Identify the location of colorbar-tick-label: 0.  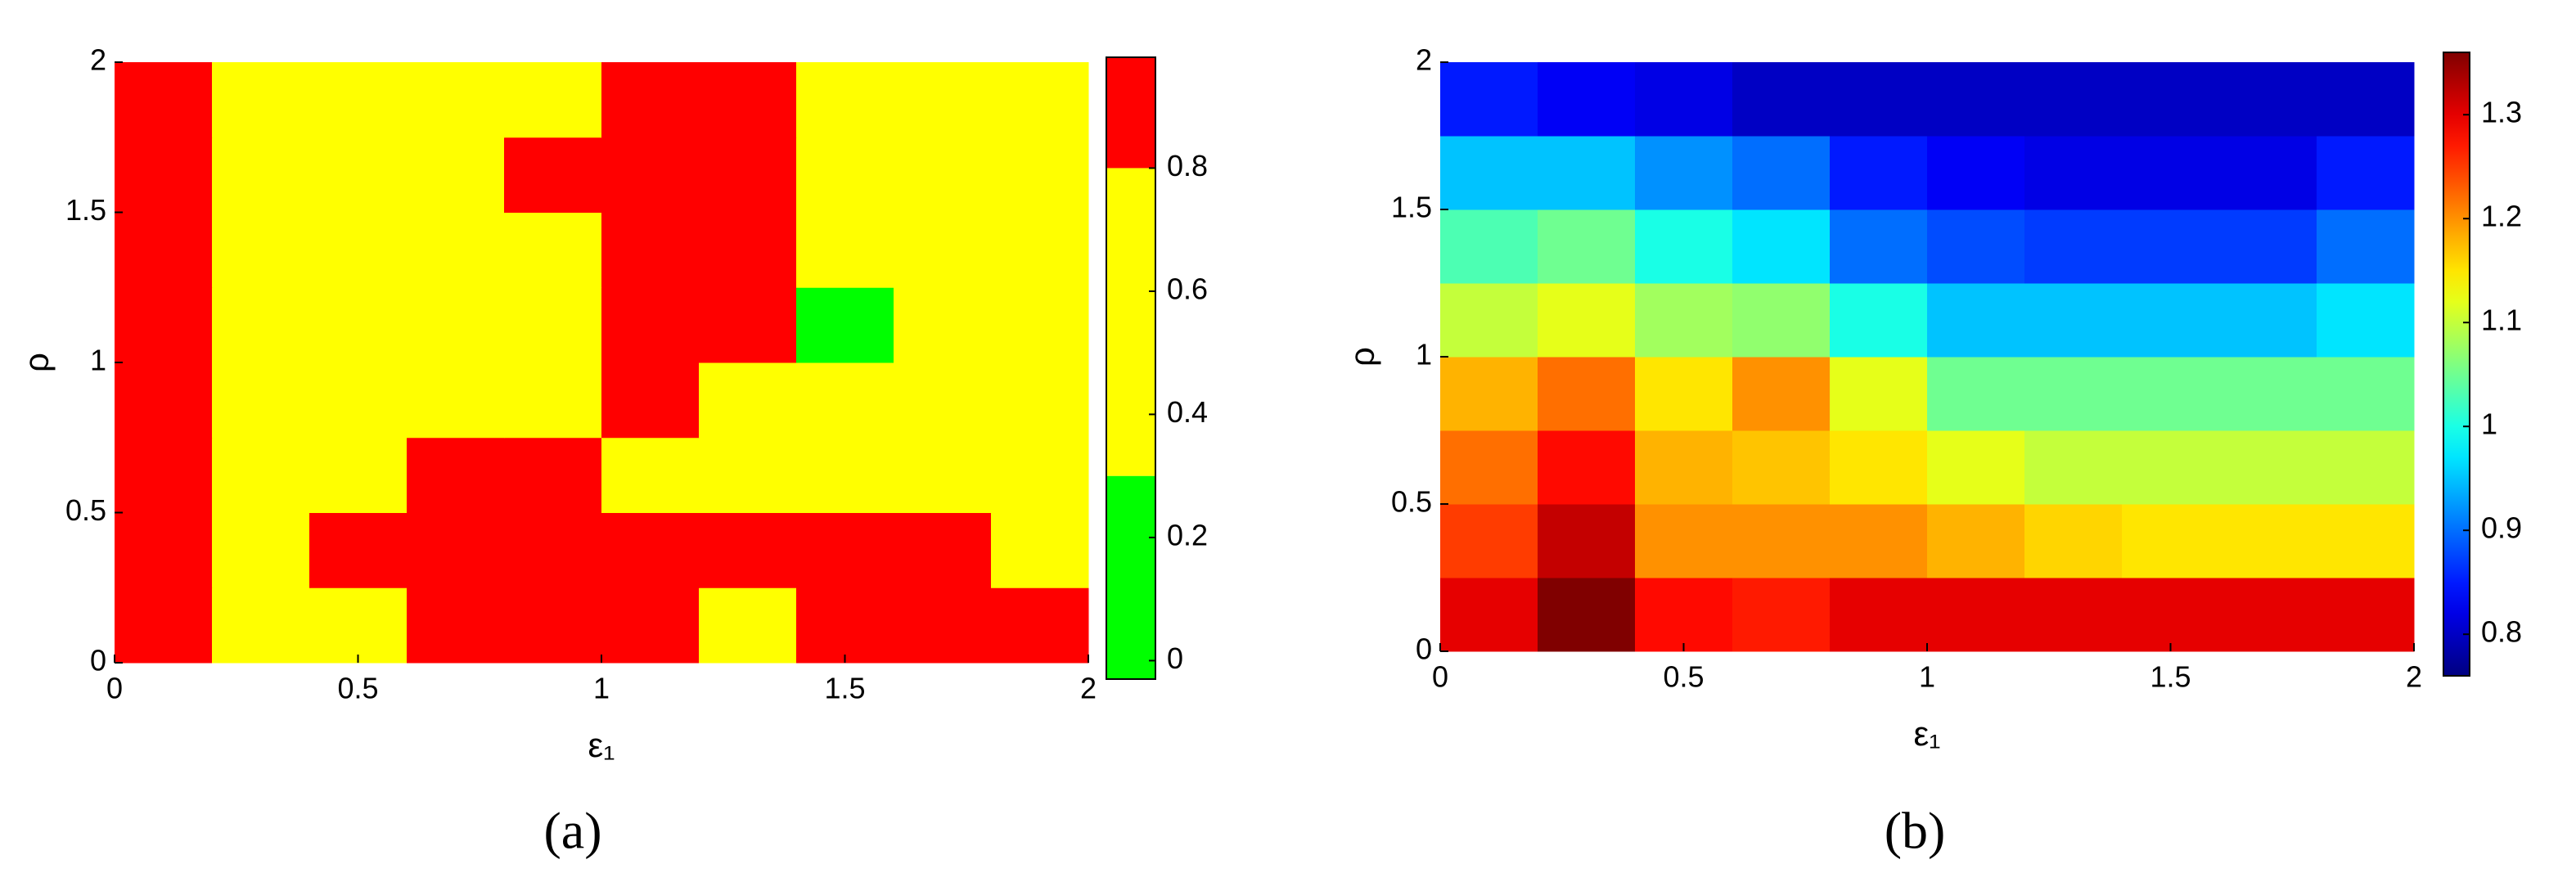
(1175, 658).